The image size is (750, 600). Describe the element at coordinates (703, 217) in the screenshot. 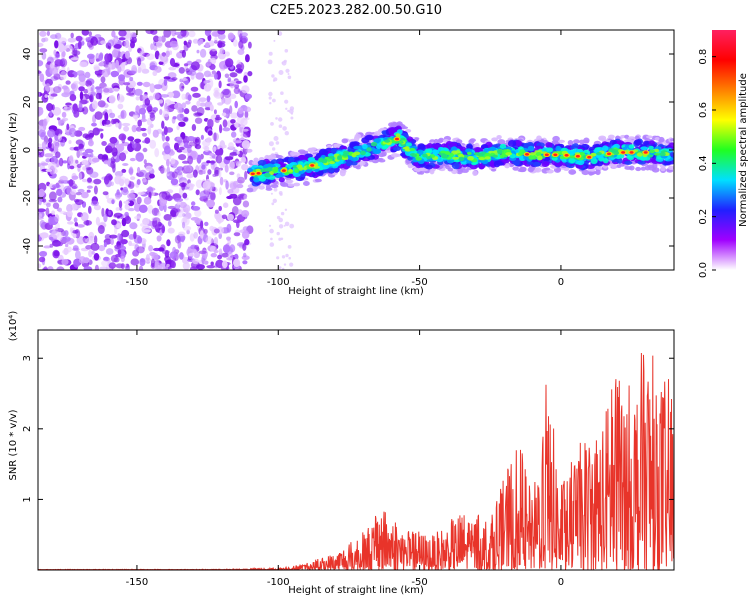

I see `colorbar-tick-label: 0.2` at that location.